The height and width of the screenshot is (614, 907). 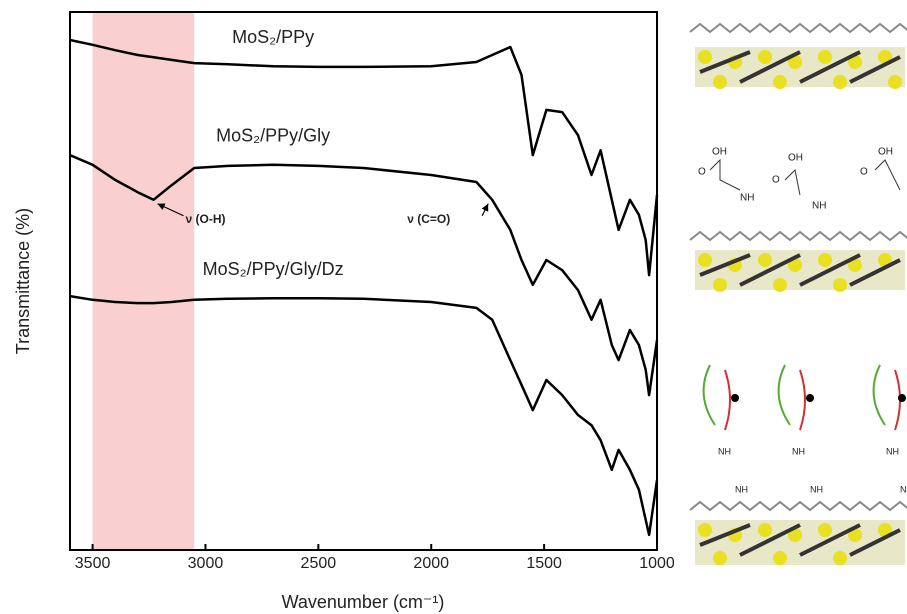 I want to click on x-tick-label: 2000, so click(x=431, y=563).